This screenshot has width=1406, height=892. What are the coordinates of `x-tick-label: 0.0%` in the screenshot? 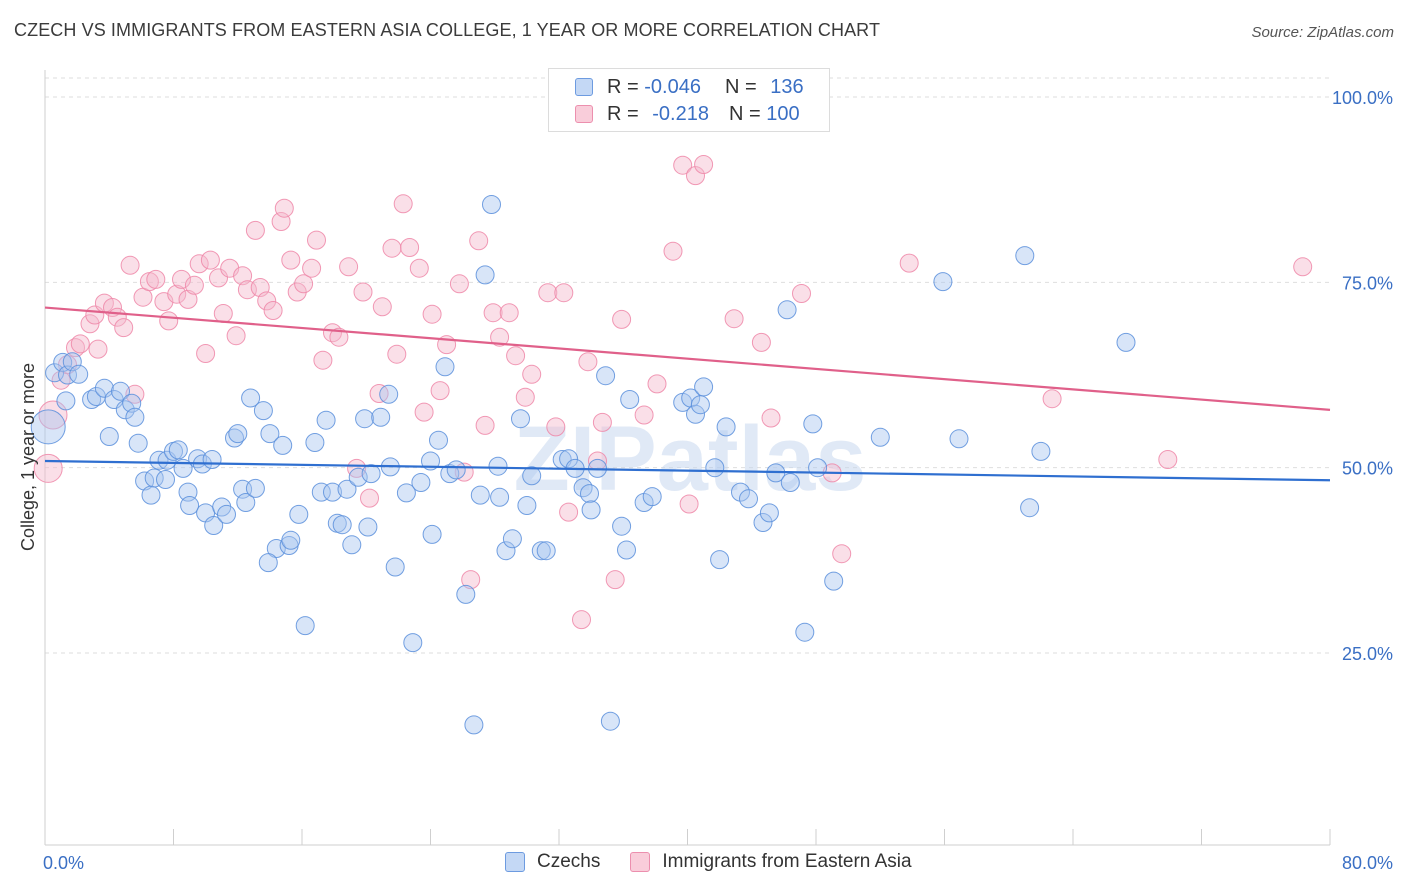 It's located at (63, 863).